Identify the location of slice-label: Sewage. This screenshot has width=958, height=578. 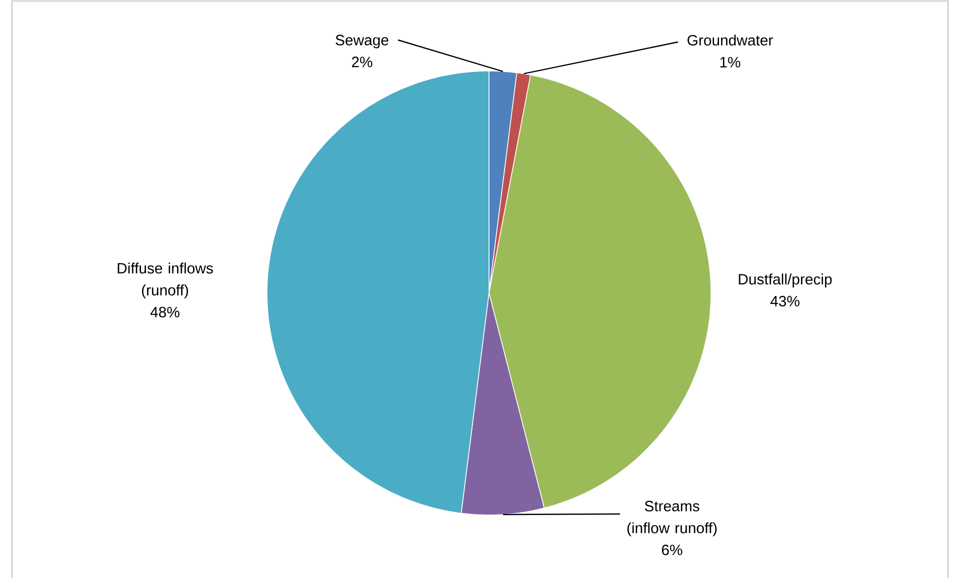
(362, 41).